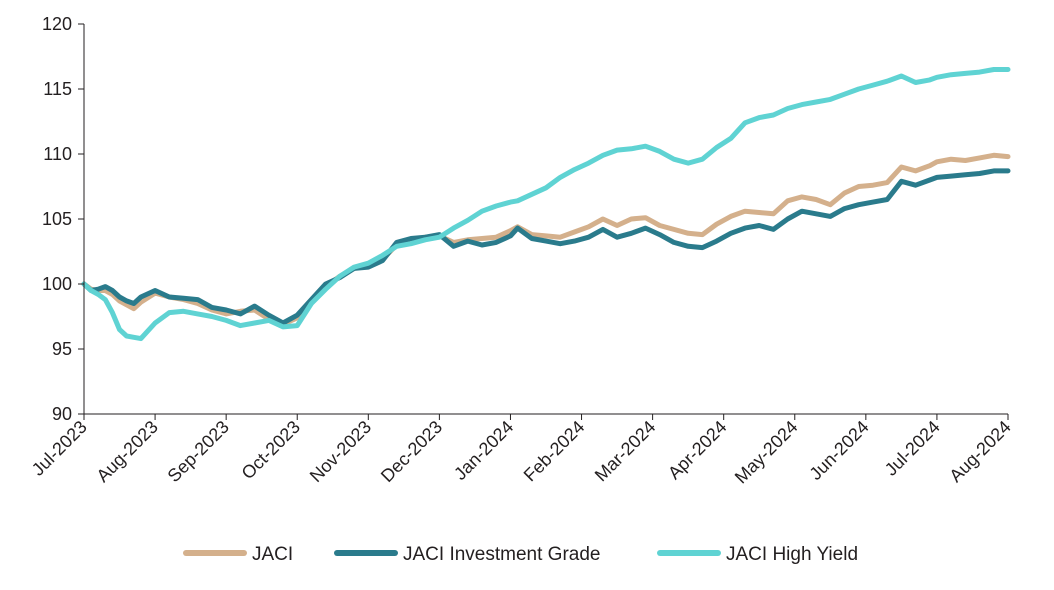 Image resolution: width=1054 pixels, height=590 pixels. What do you see at coordinates (62, 349) in the screenshot?
I see `y-tick-label: 95` at bounding box center [62, 349].